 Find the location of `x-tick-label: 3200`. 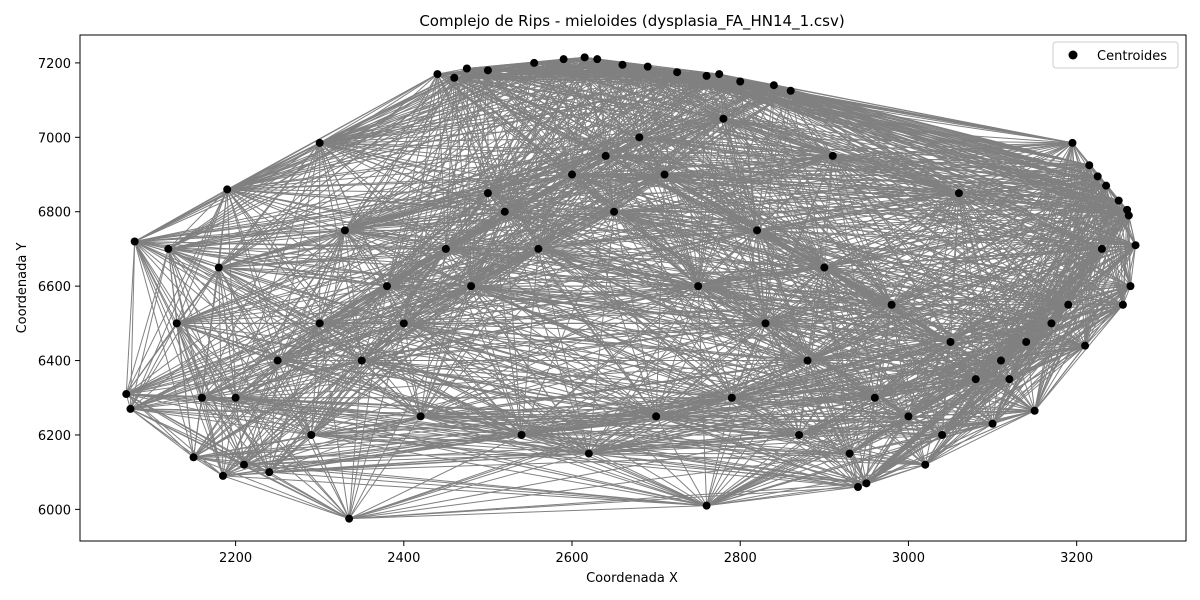

x-tick-label: 3200 is located at coordinates (1076, 558).